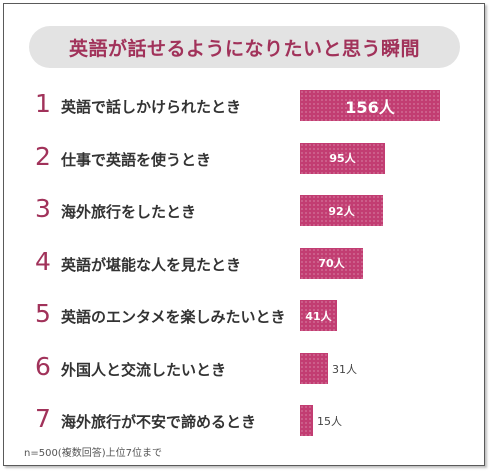  Describe the element at coordinates (151, 264) in the screenshot. I see `category-label: 英語が堪能な人を見たとき` at that location.